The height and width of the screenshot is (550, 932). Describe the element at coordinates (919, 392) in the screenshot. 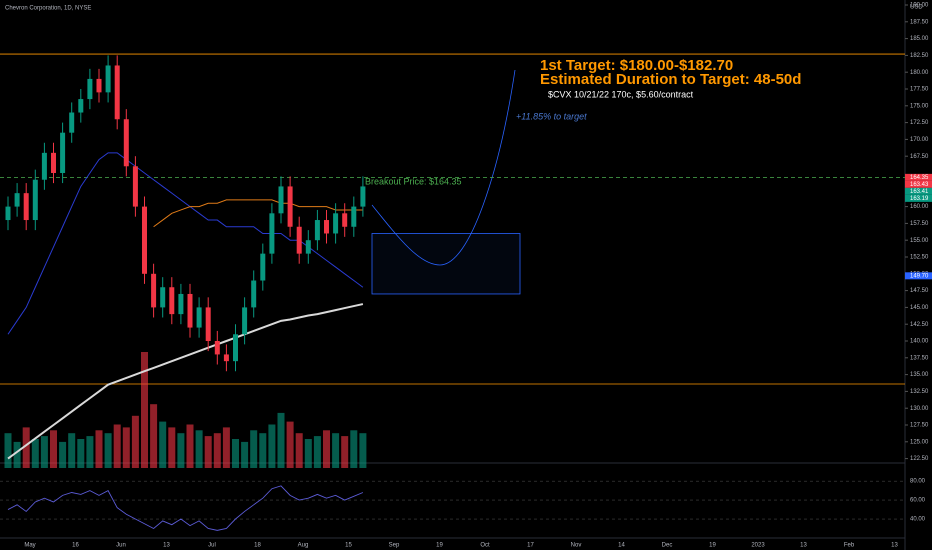

I see `y-tick-label: 132.50` at that location.